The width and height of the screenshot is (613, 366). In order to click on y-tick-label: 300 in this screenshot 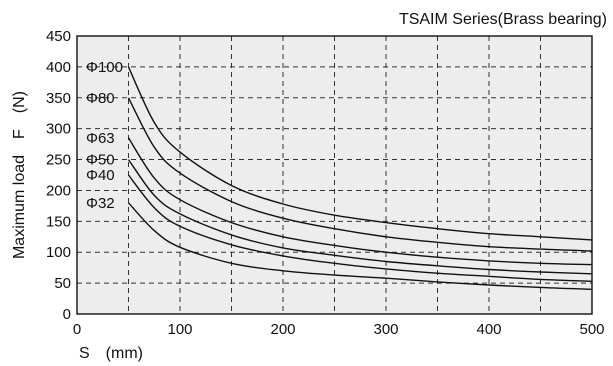, I will do `click(58, 129)`.